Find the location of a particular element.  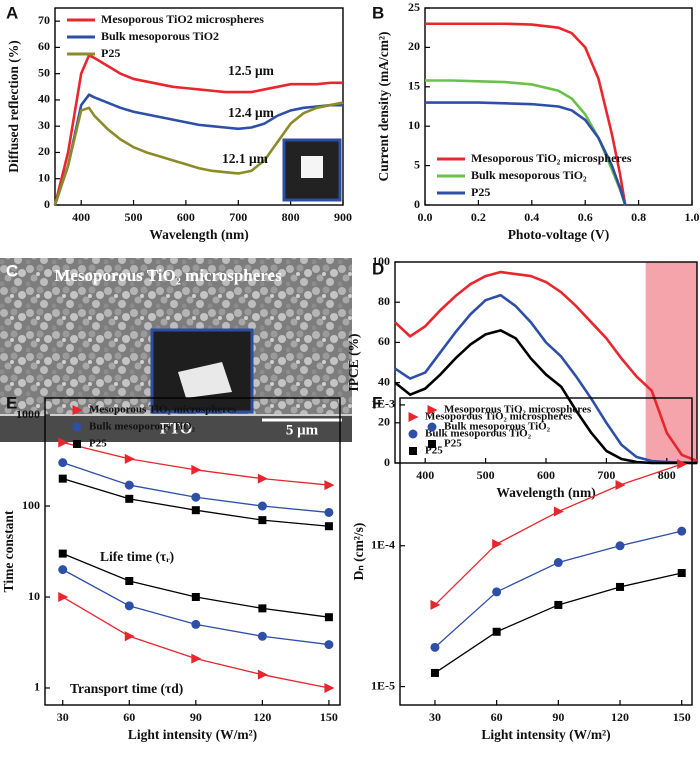

x-tick-label: 800 is located at coordinates (291, 217).